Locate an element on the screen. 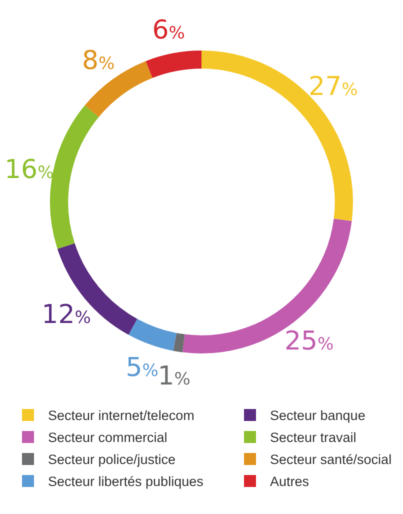  data-label: 12% is located at coordinates (66, 315).